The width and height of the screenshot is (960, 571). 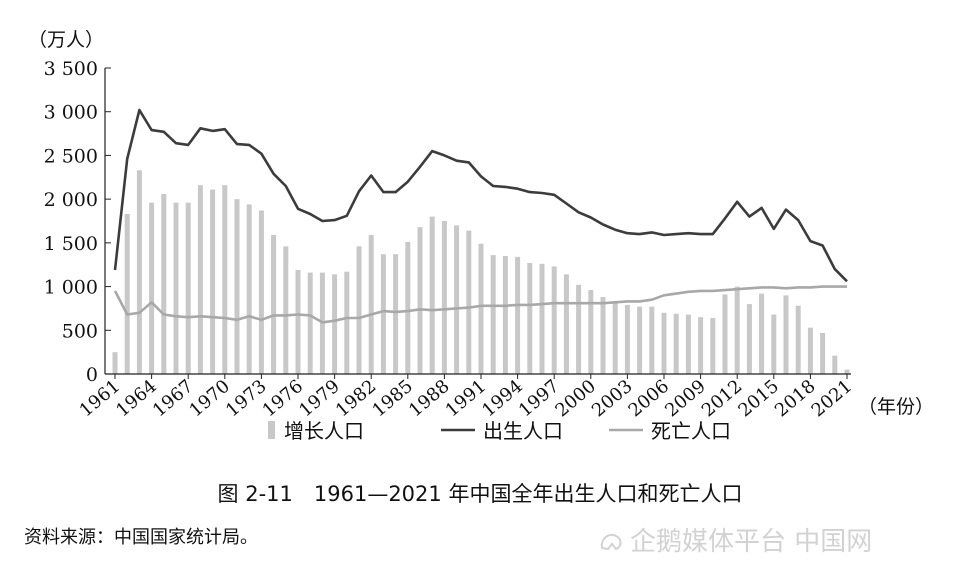 I want to click on y-tick-label: 2 500, so click(x=71, y=156).